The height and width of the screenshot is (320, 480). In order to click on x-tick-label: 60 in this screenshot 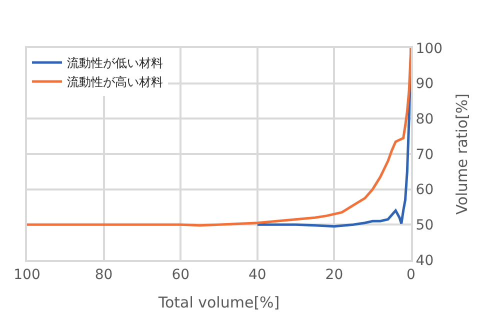, I will do `click(181, 274)`.